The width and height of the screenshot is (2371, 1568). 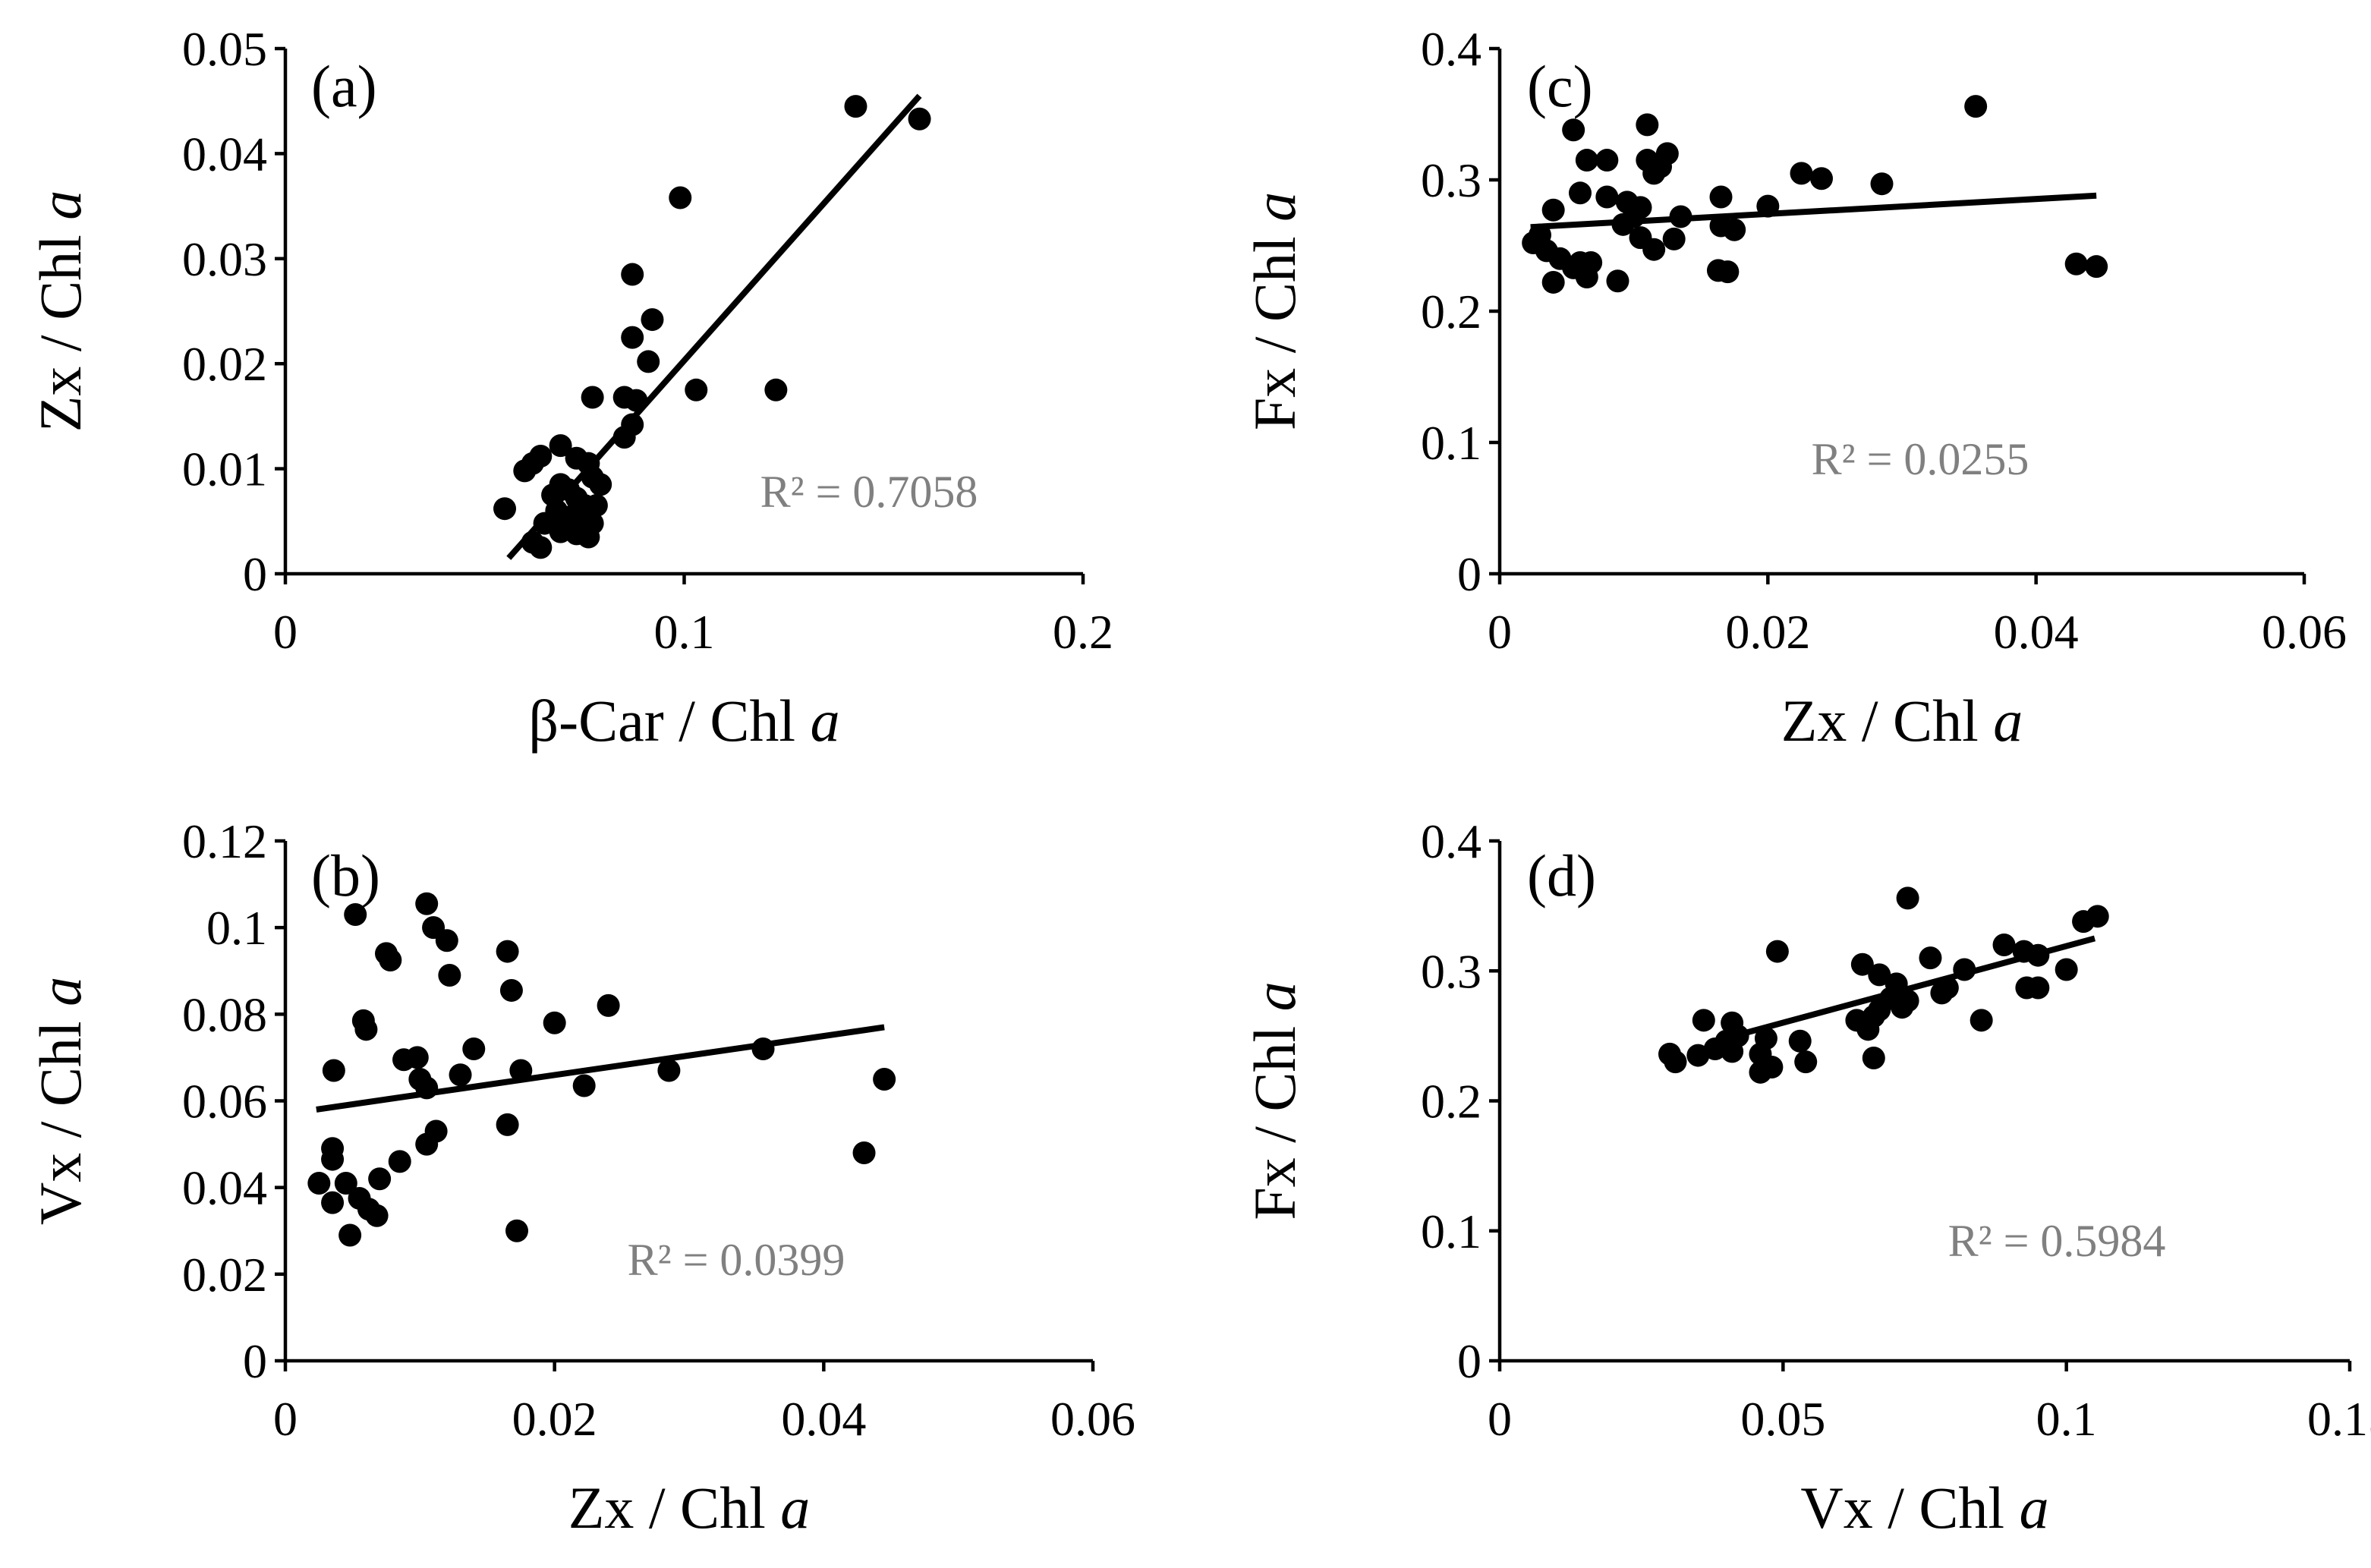 What do you see at coordinates (224, 1014) in the screenshot?
I see `y-tick-label: 0.08` at bounding box center [224, 1014].